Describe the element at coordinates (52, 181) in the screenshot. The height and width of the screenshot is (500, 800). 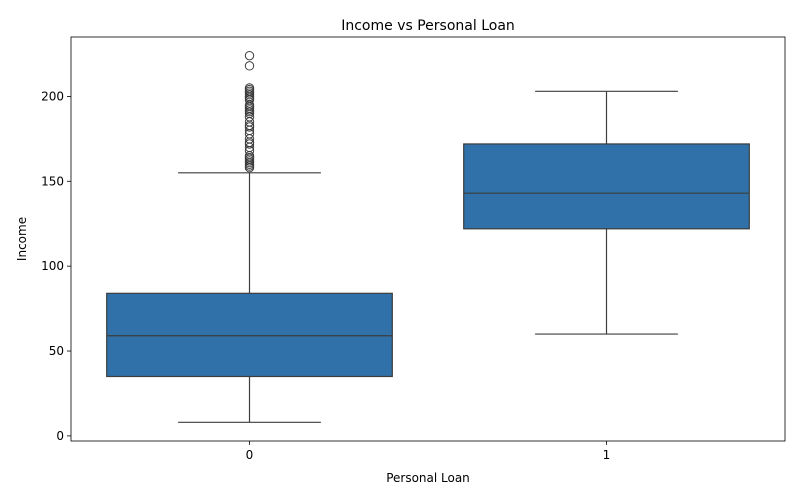
I see `y-tick-label: 150` at that location.